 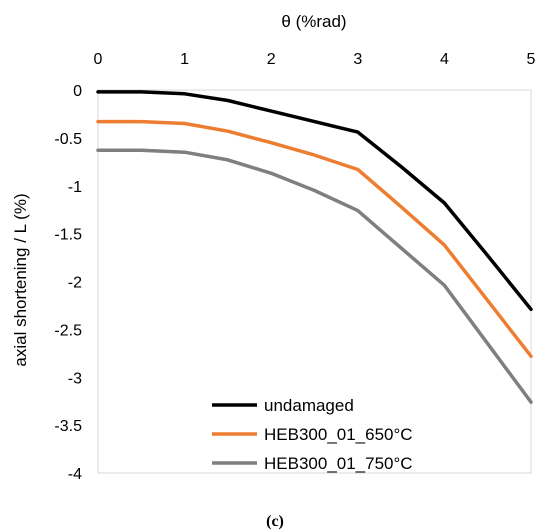 I want to click on legend-label: HEB300_01_750°C, so click(x=338, y=463).